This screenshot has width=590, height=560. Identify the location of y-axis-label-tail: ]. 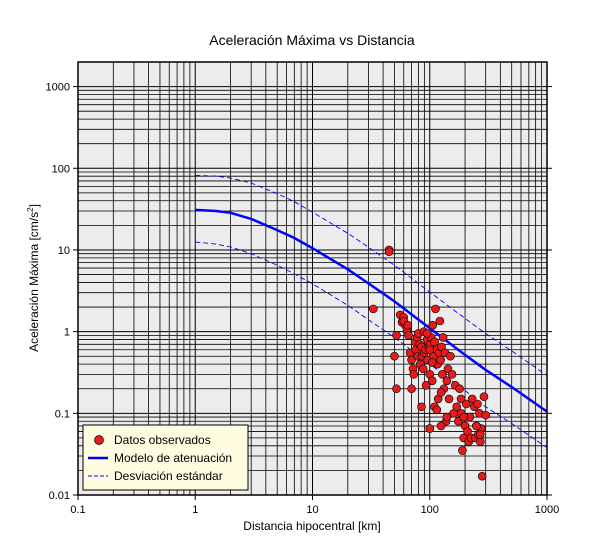
(34, 205).